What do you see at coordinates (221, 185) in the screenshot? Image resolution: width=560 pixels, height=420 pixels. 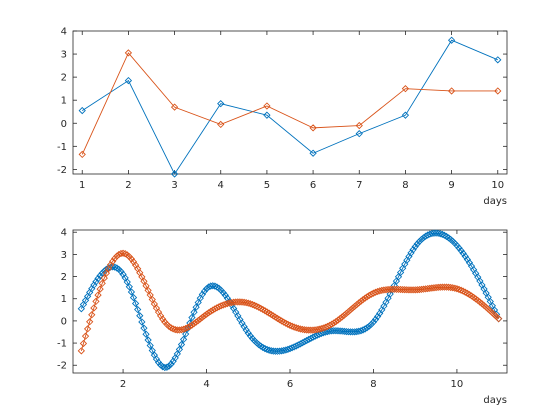 I see `top-chart-x-tick-label: 4` at bounding box center [221, 185].